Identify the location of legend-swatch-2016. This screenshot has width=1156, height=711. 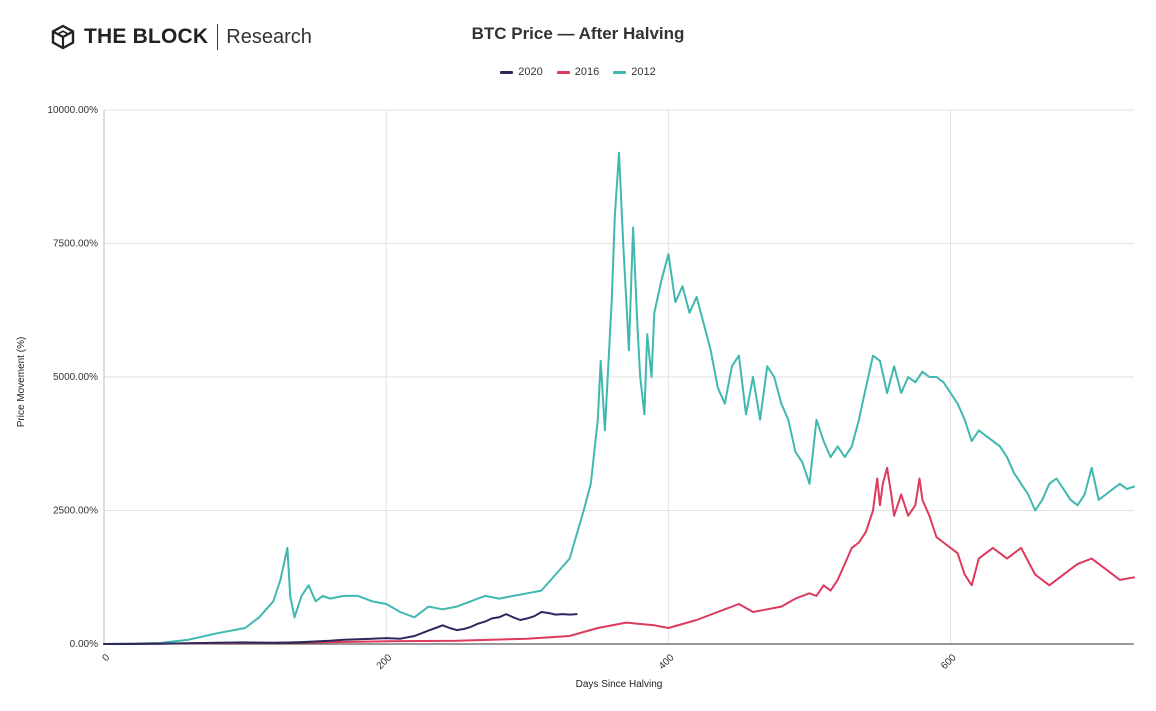
(563, 72).